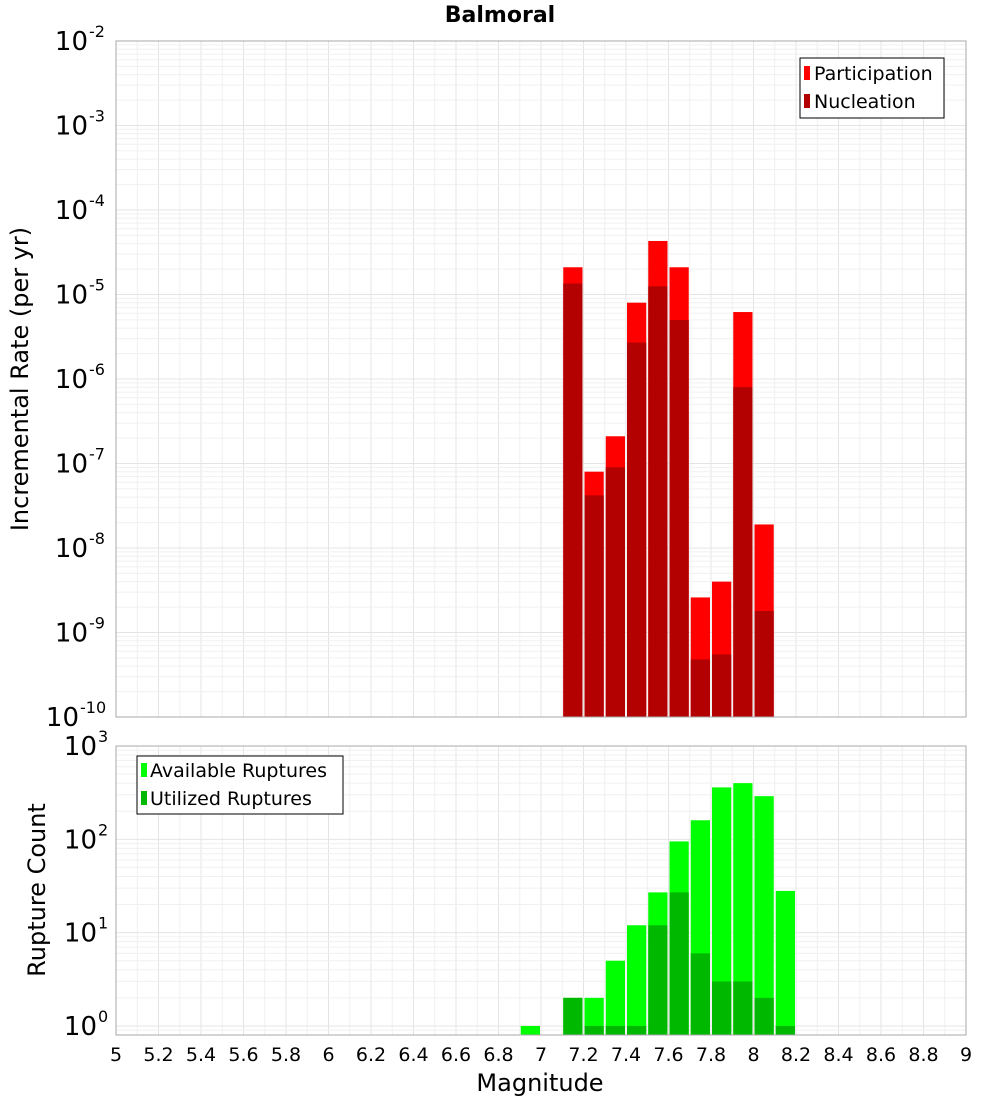 The width and height of the screenshot is (1000, 1100). Describe the element at coordinates (201, 1055) in the screenshot. I see `x-tick-label: 5.4` at that location.